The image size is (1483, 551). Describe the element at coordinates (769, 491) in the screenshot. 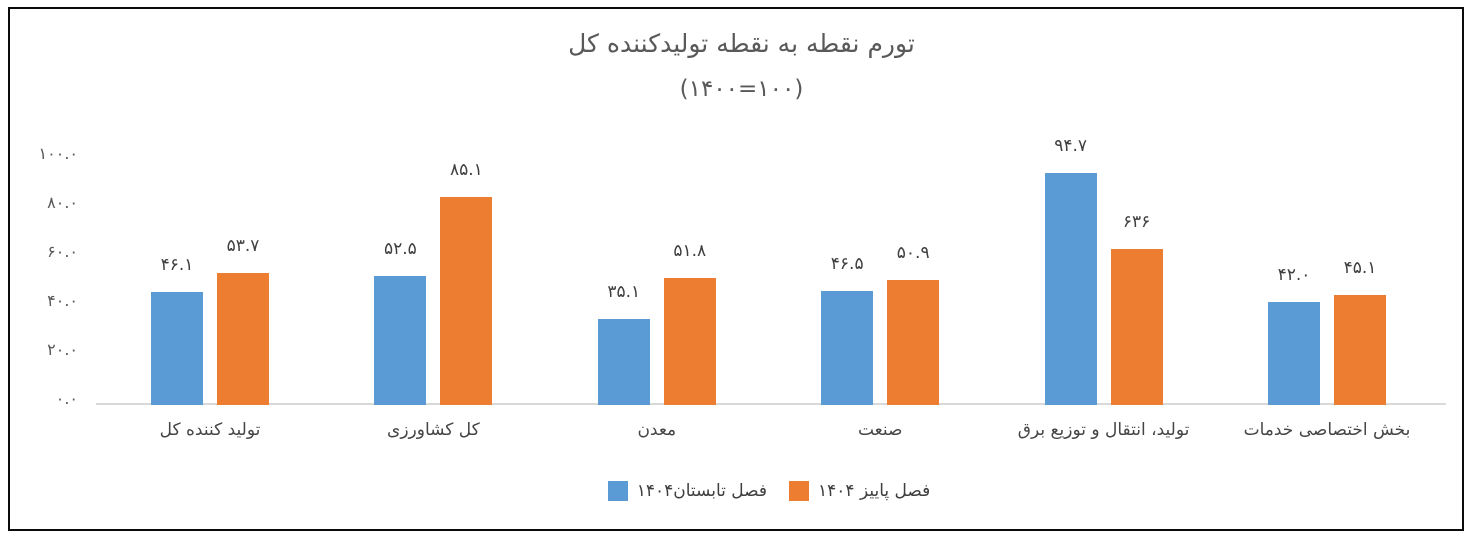

I see `legend: فصل تابستان۱۴۰۴ فصل پاییز ۱۴۰۴` at that location.